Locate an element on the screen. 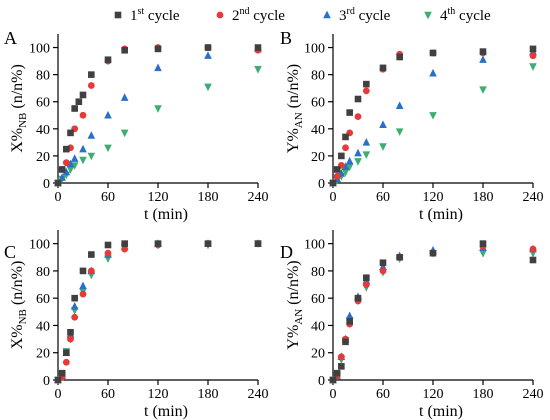  panel-letter: B is located at coordinates (286, 38).